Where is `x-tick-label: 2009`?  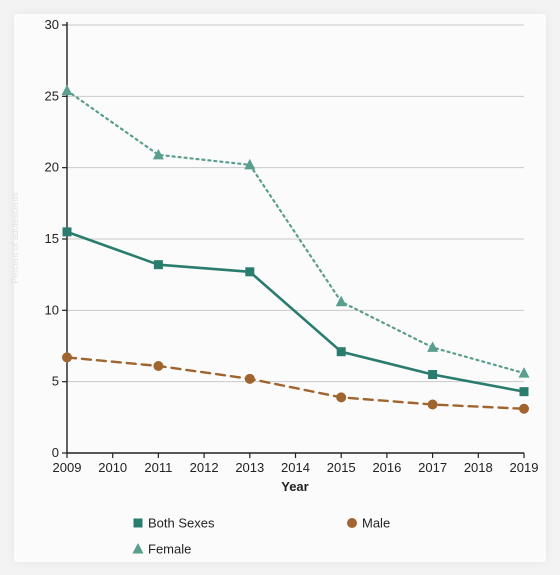
x-tick-label: 2009 is located at coordinates (67, 467).